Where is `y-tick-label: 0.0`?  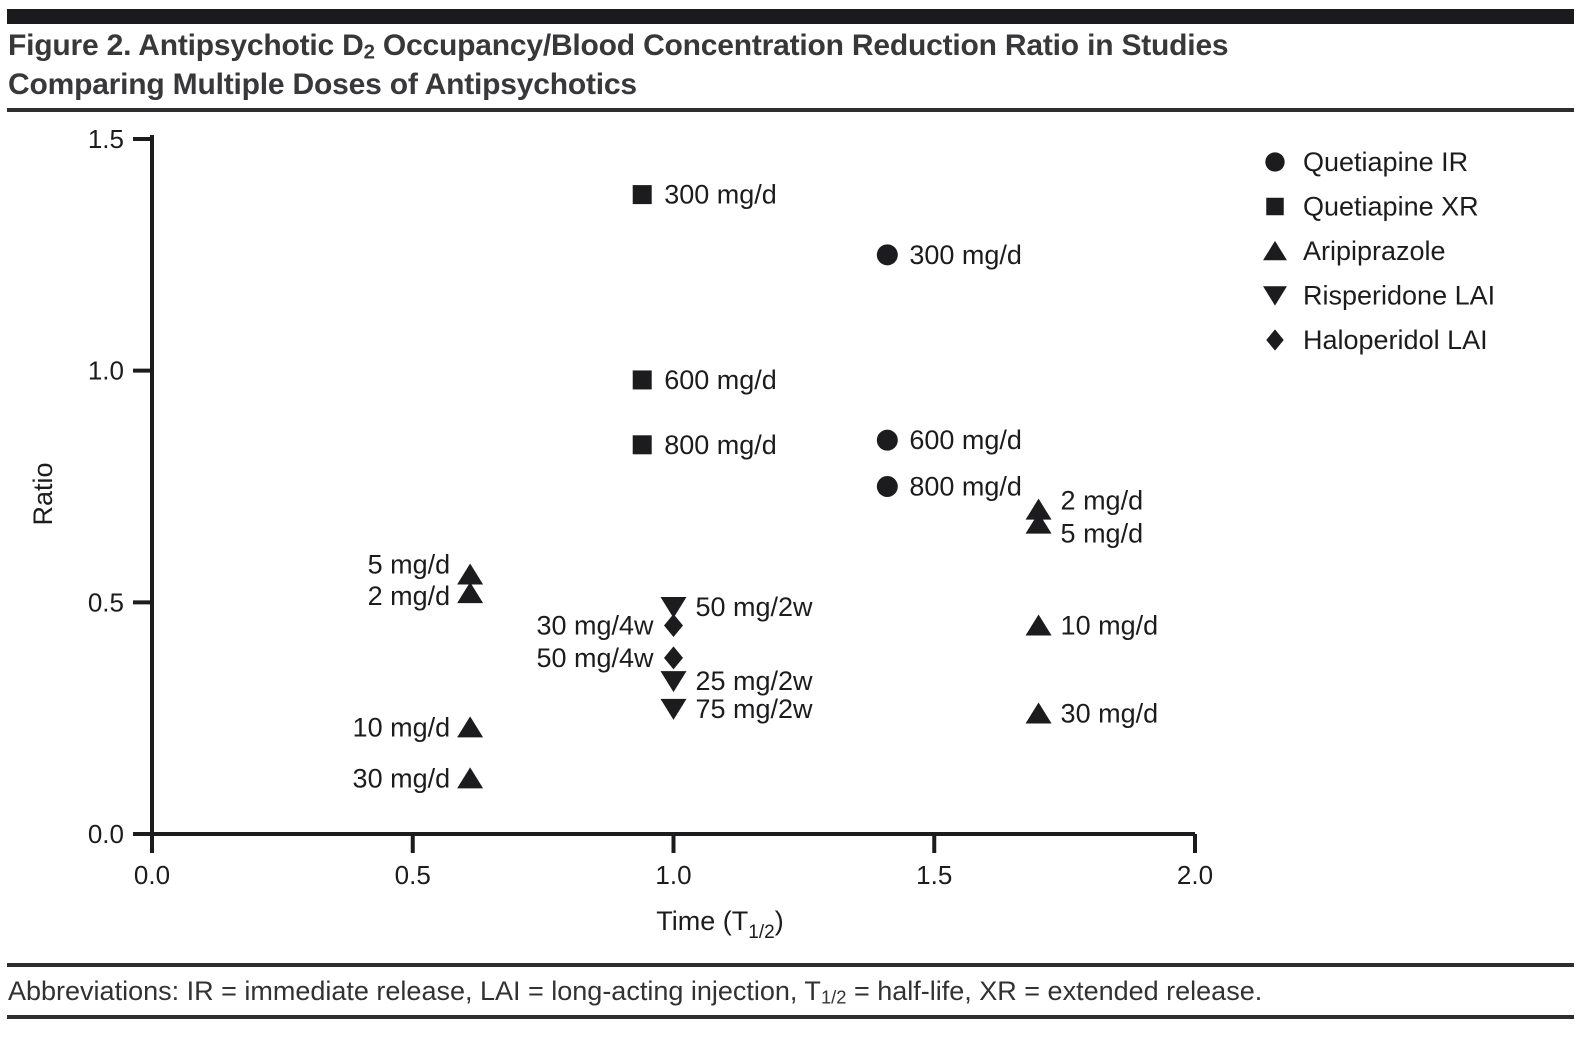 y-tick-label: 0.0 is located at coordinates (106, 834).